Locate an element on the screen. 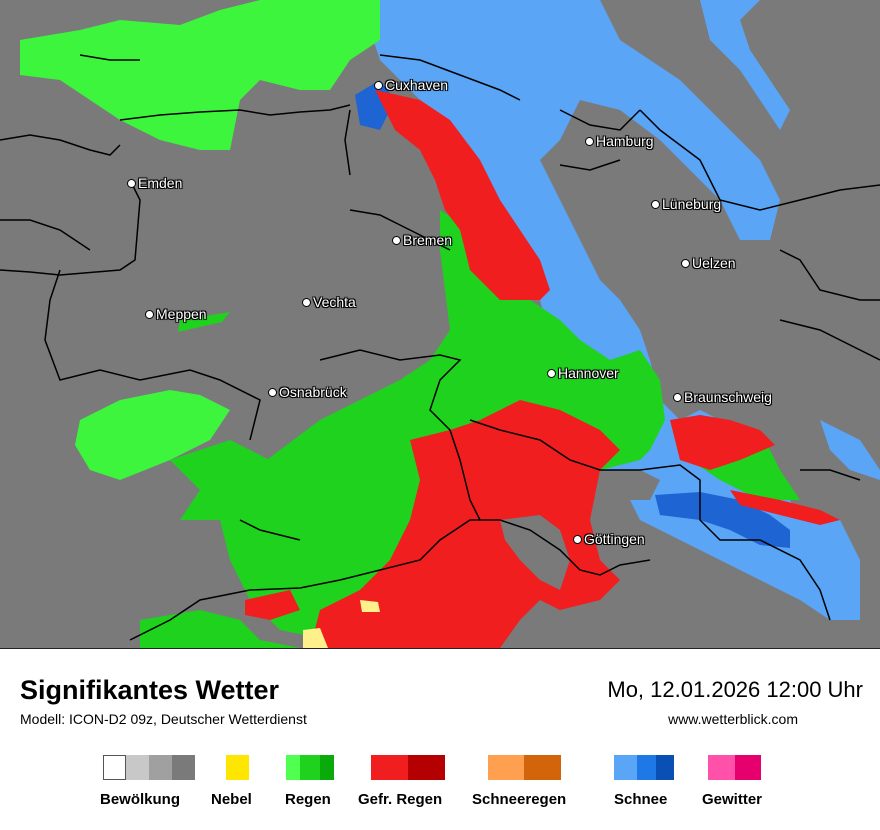 The height and width of the screenshot is (830, 880). city-label-braunschweig: Braunschweig is located at coordinates (722, 397).